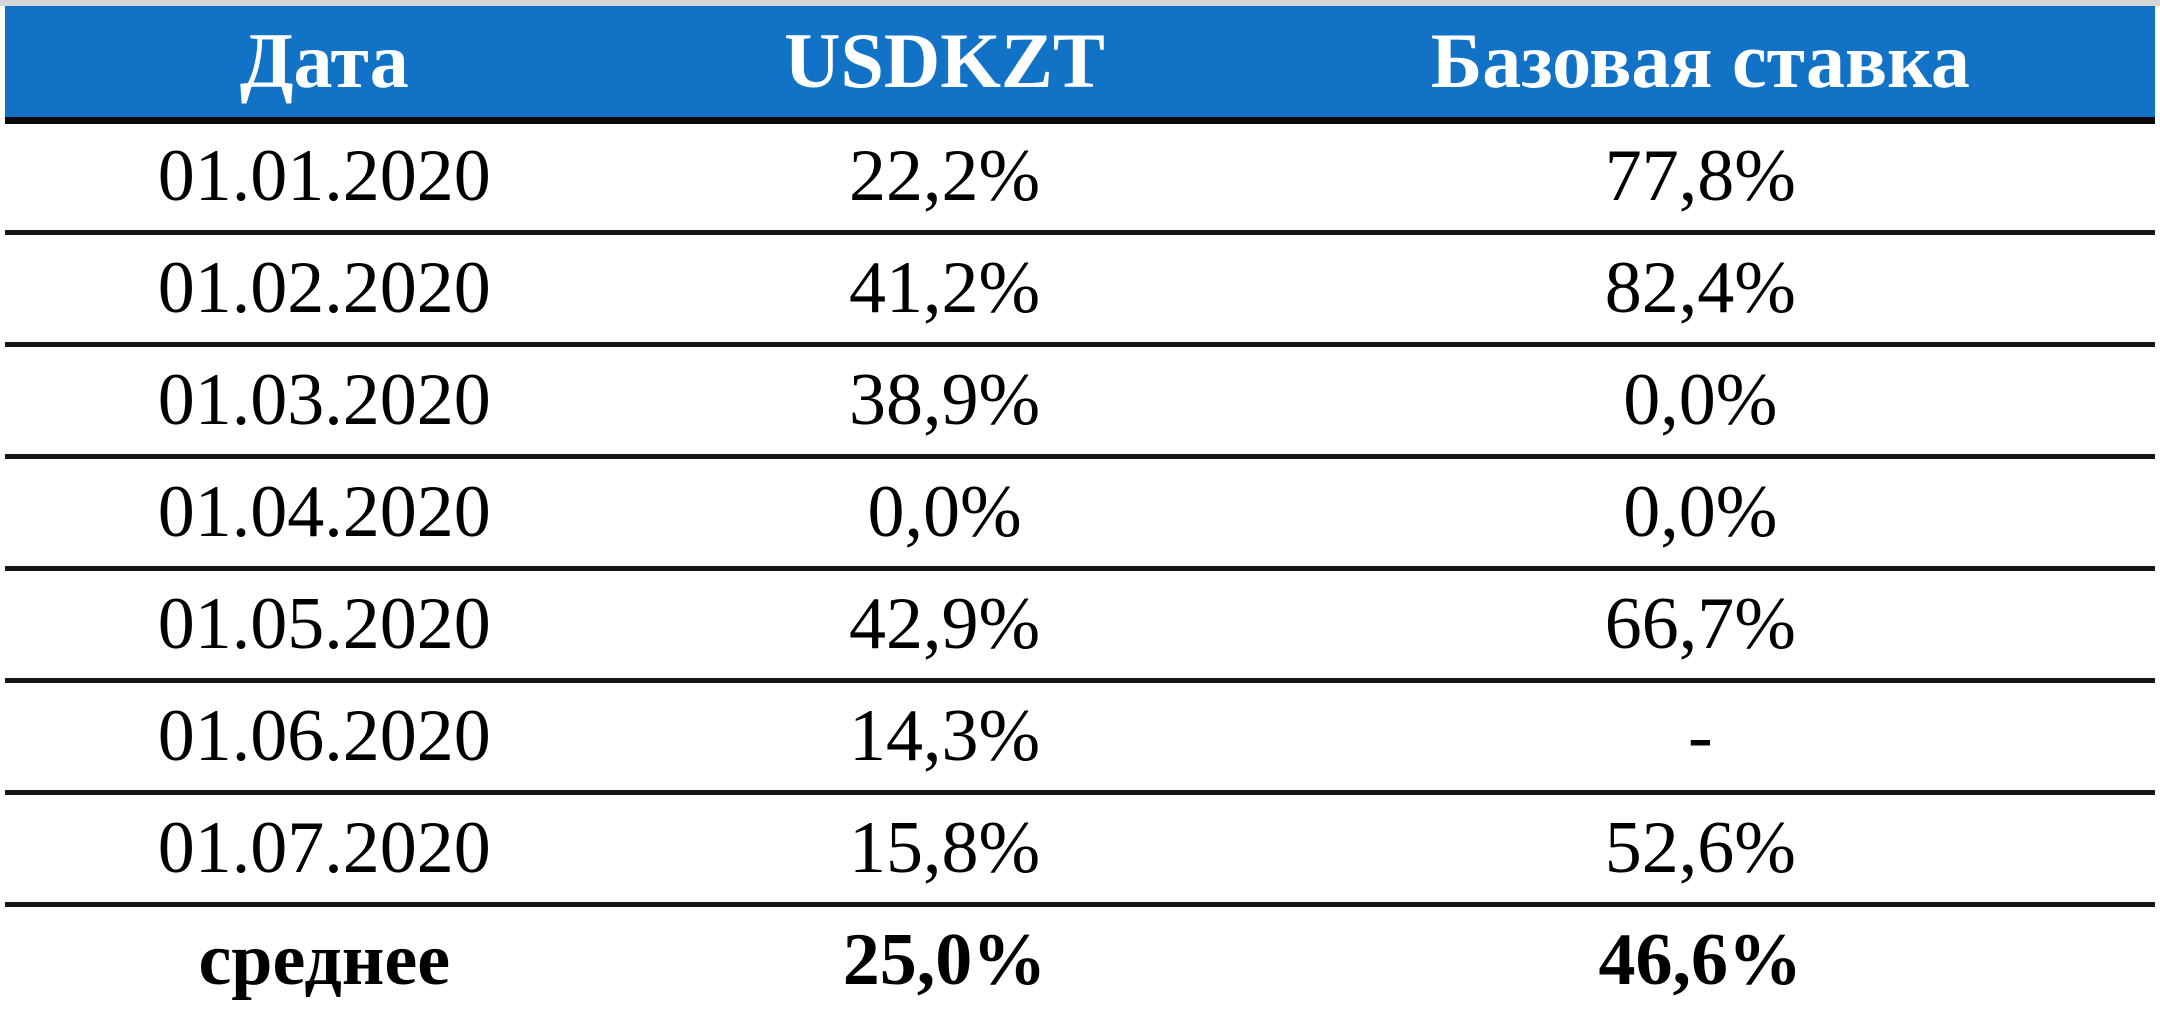 The image size is (2160, 1022). Describe the element at coordinates (324, 625) in the screenshot. I see `date-cell: 01.05.2020` at that location.